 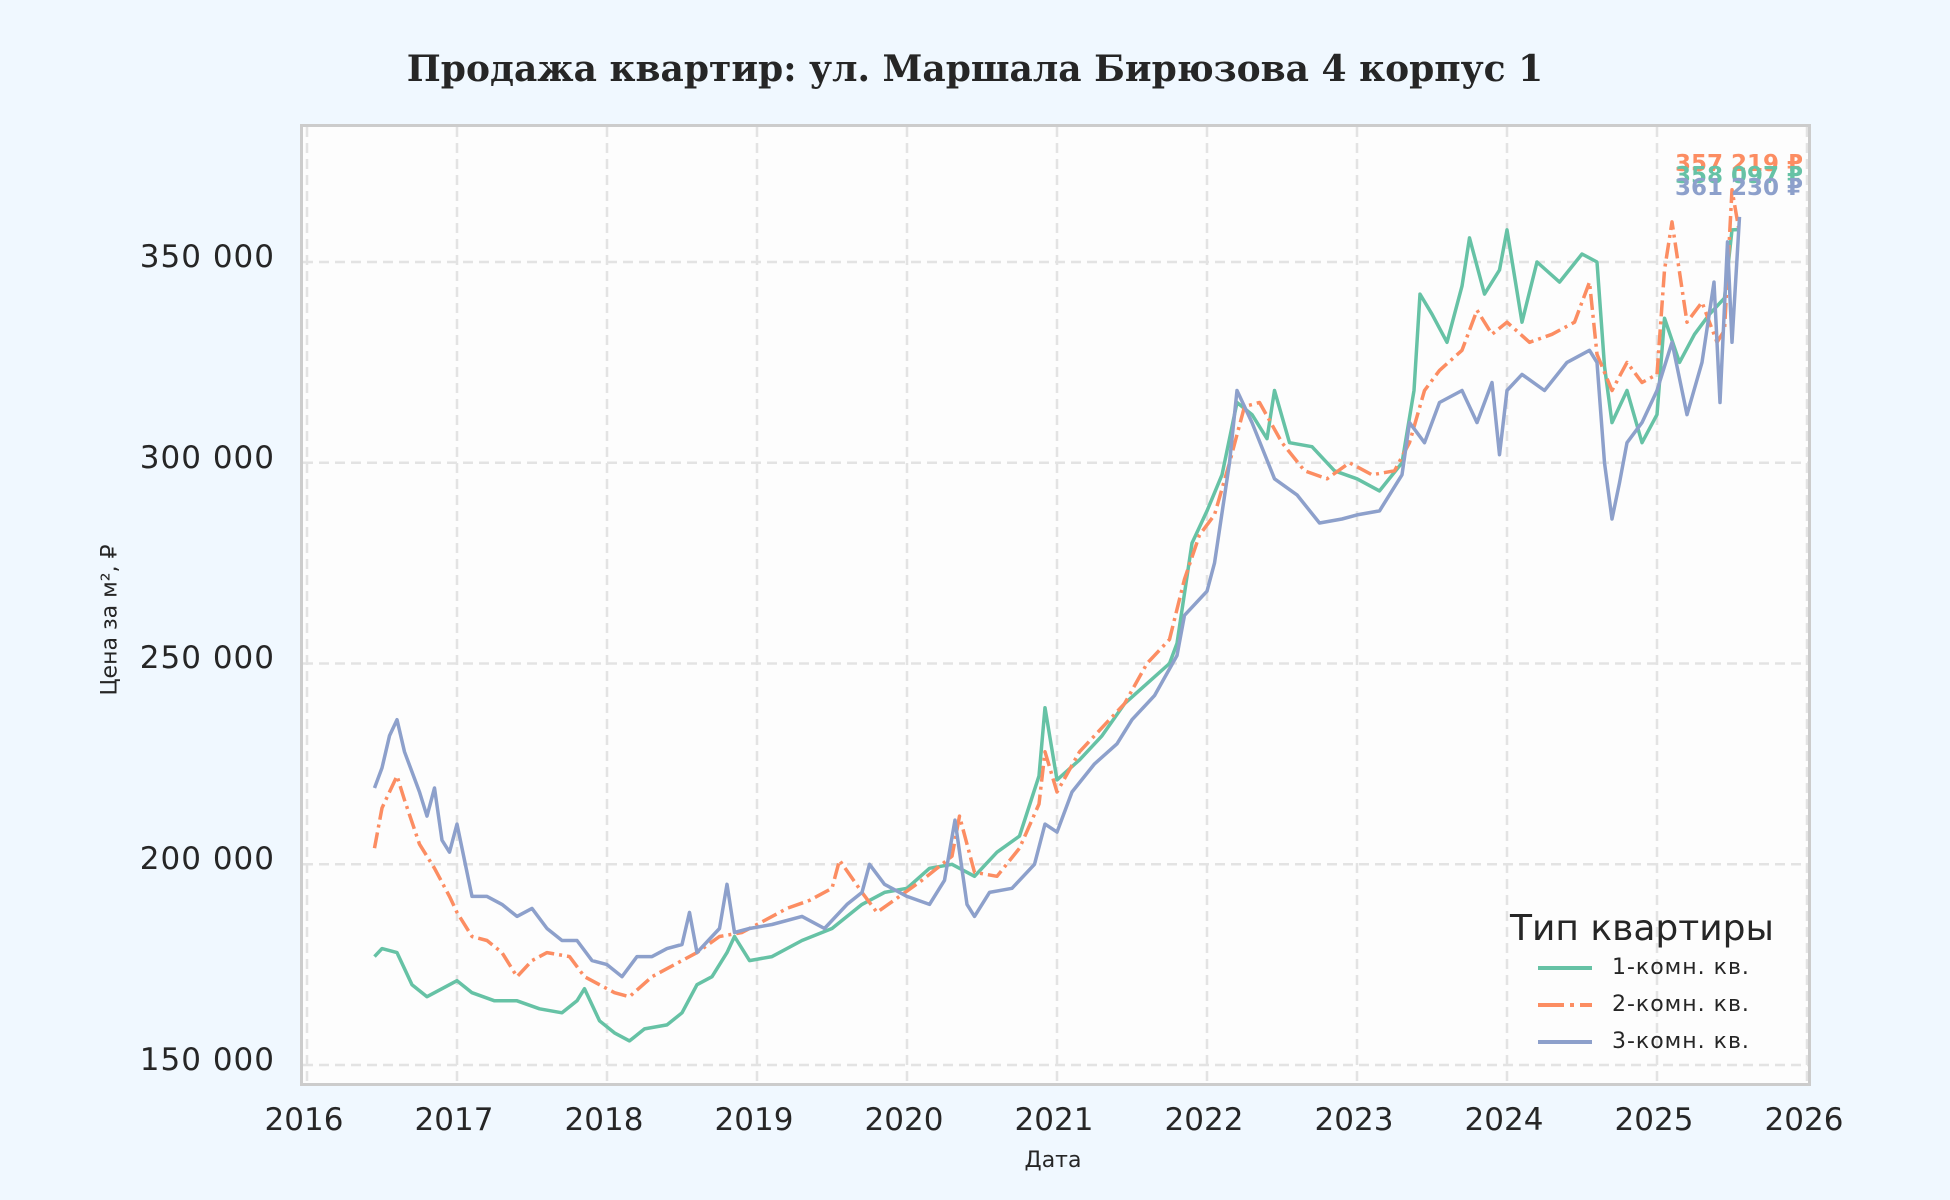 What do you see at coordinates (207, 658) in the screenshot?
I see `y-tick: 250 000` at bounding box center [207, 658].